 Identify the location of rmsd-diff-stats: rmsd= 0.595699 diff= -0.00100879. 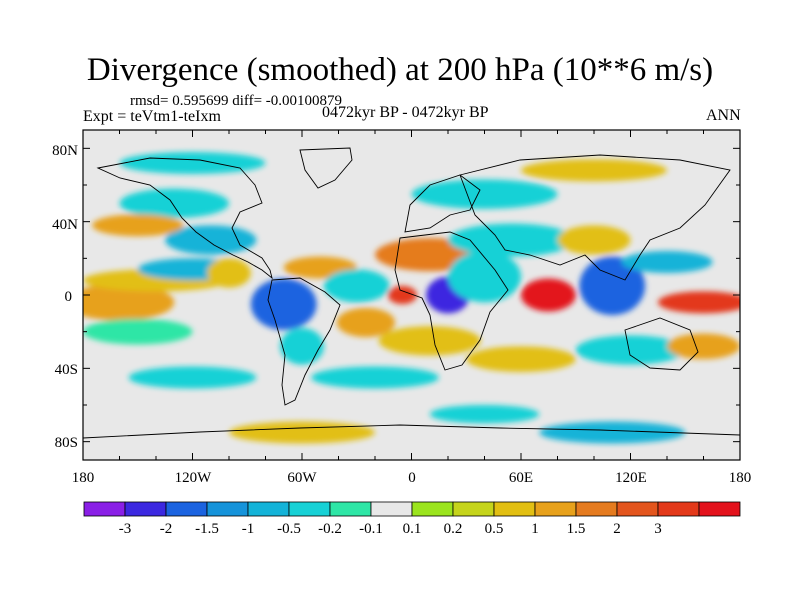
(236, 101).